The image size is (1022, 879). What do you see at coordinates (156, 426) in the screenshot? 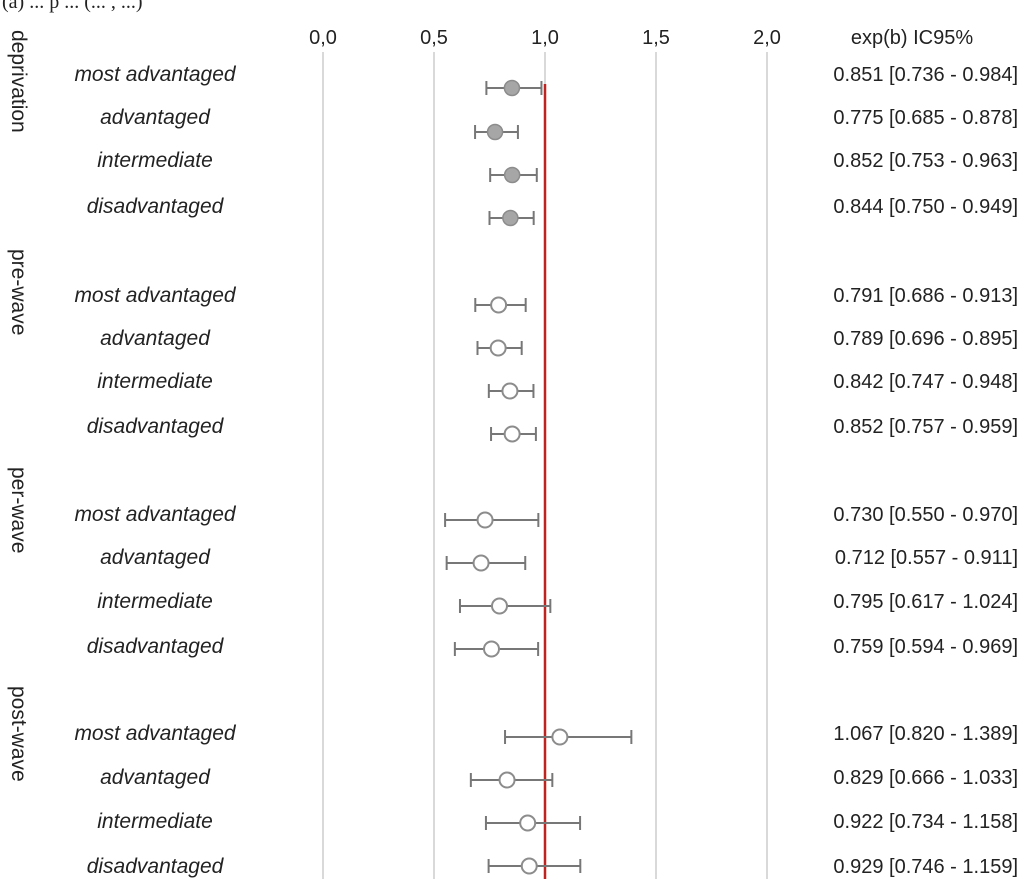
I see `row-label-pre-wave-disadvantaged: disadvantaged` at bounding box center [156, 426].